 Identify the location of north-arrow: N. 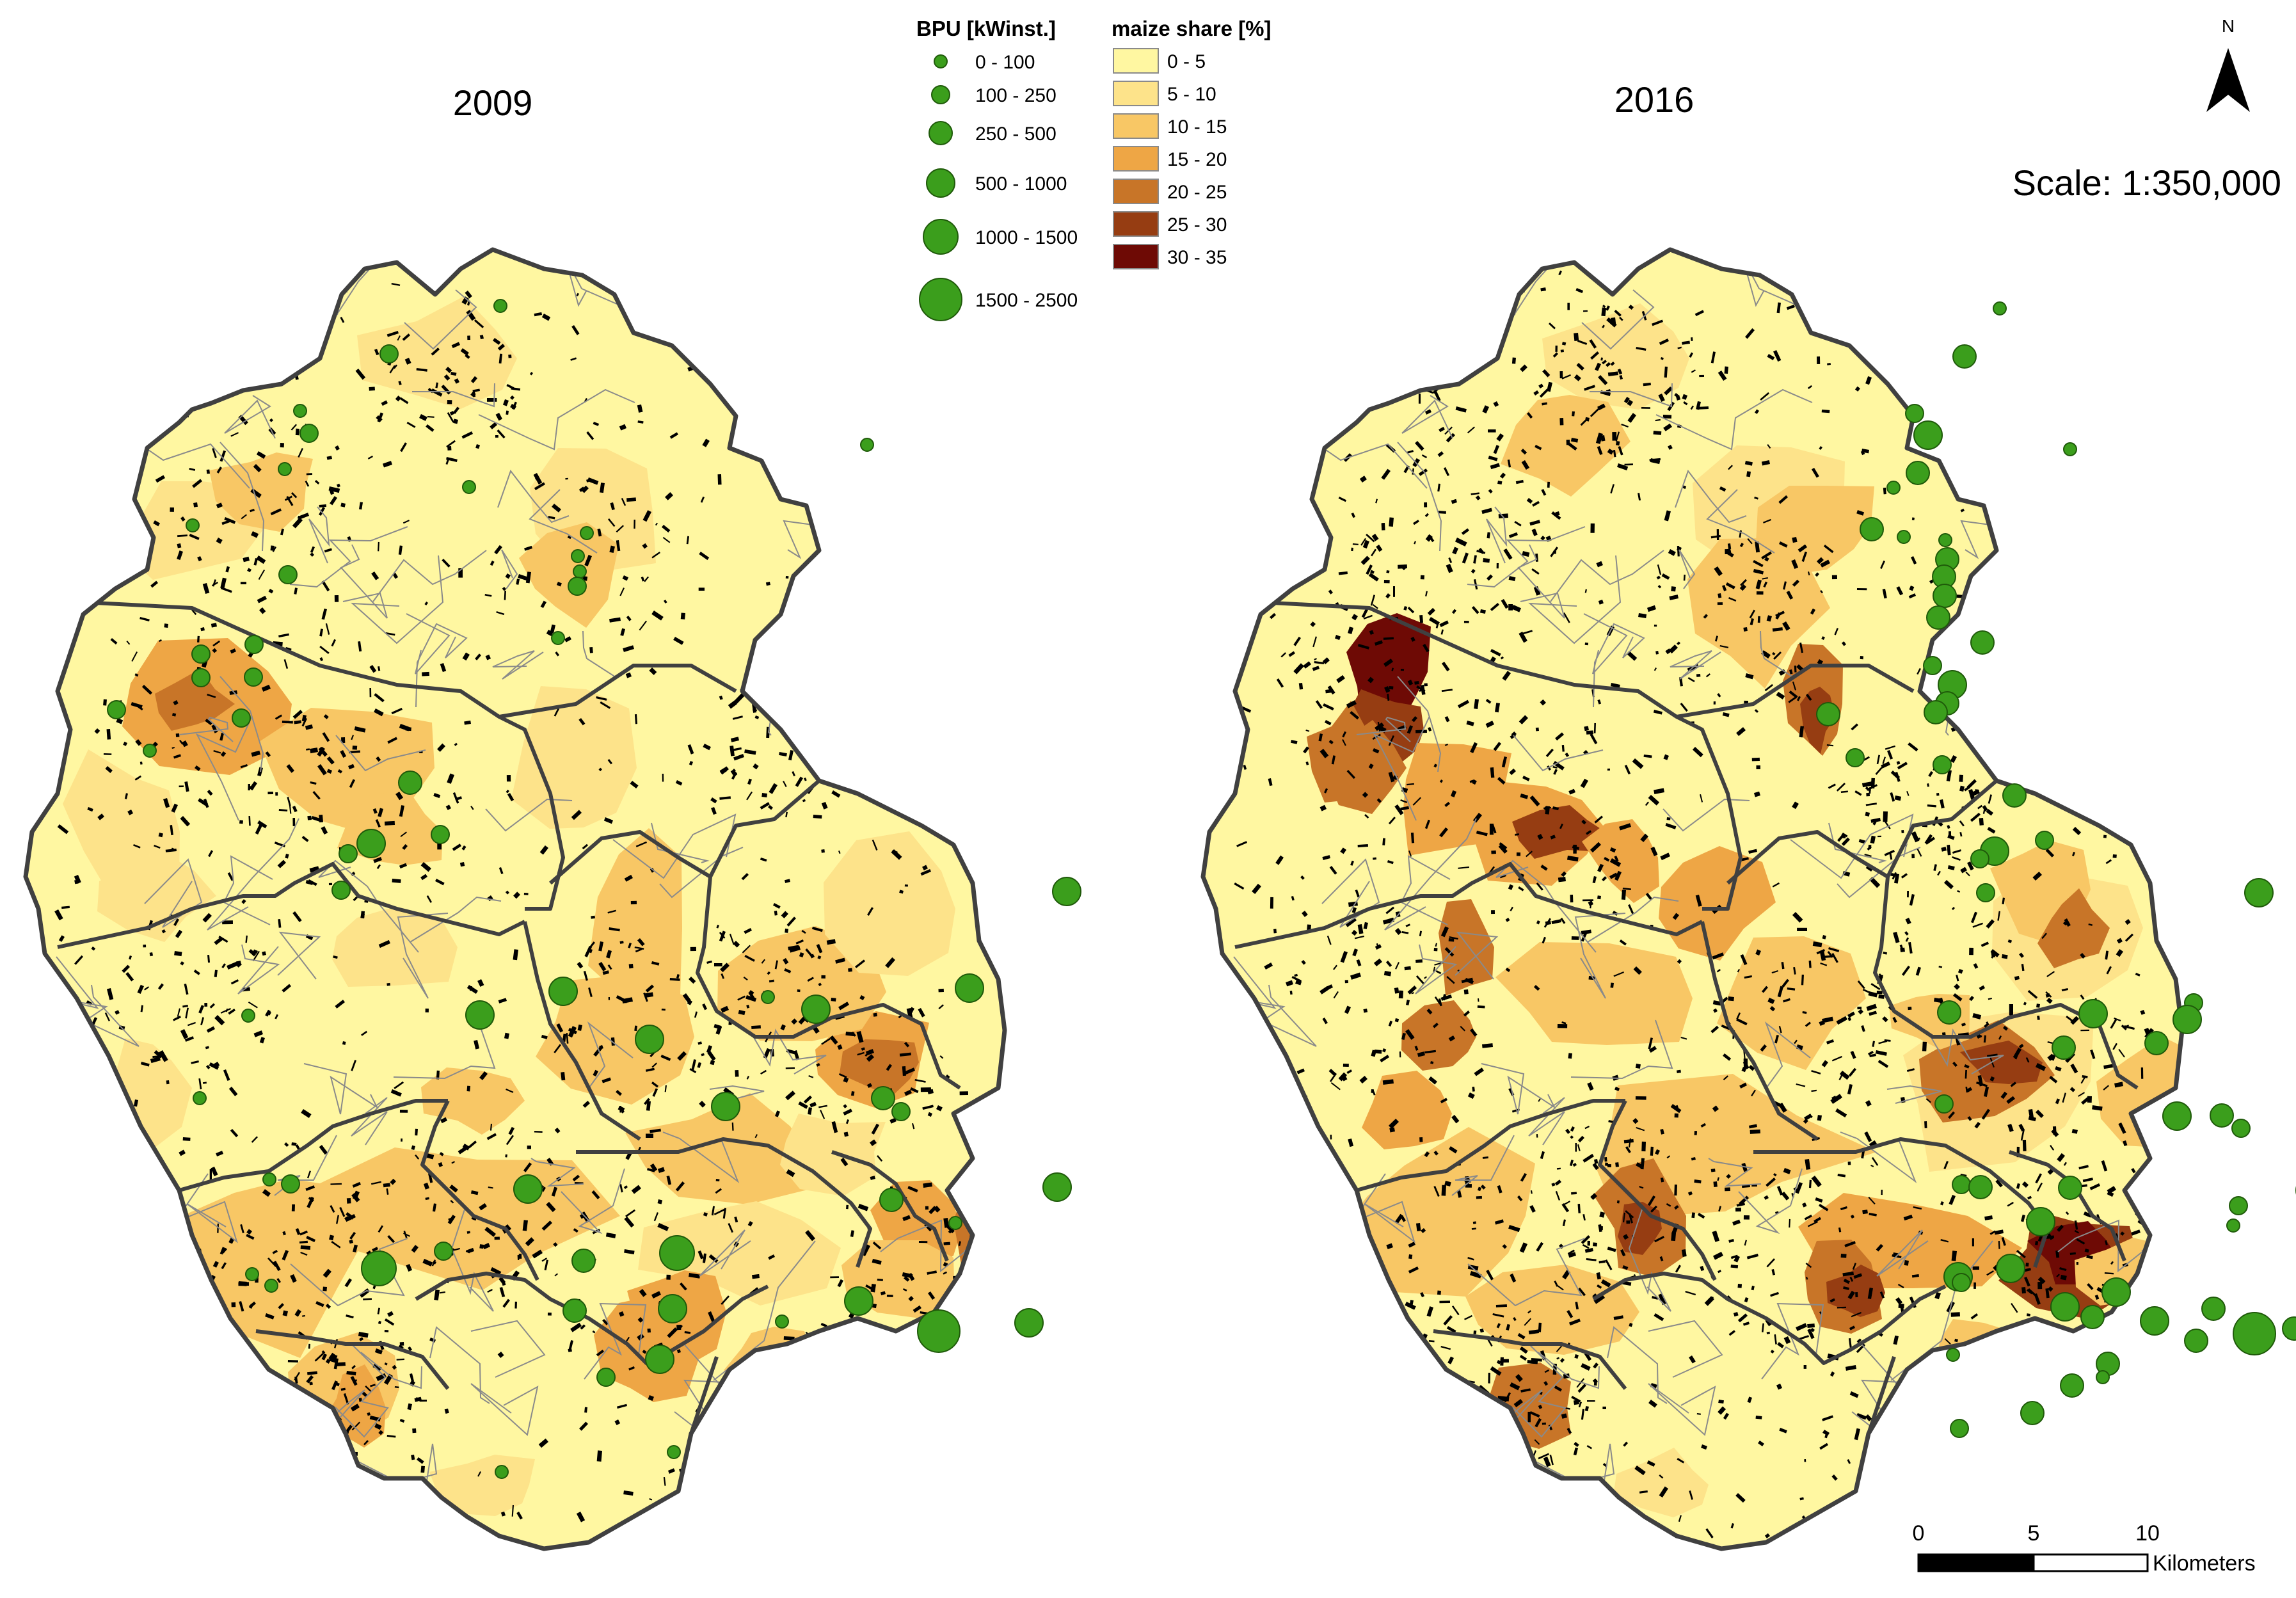
(2228, 64).